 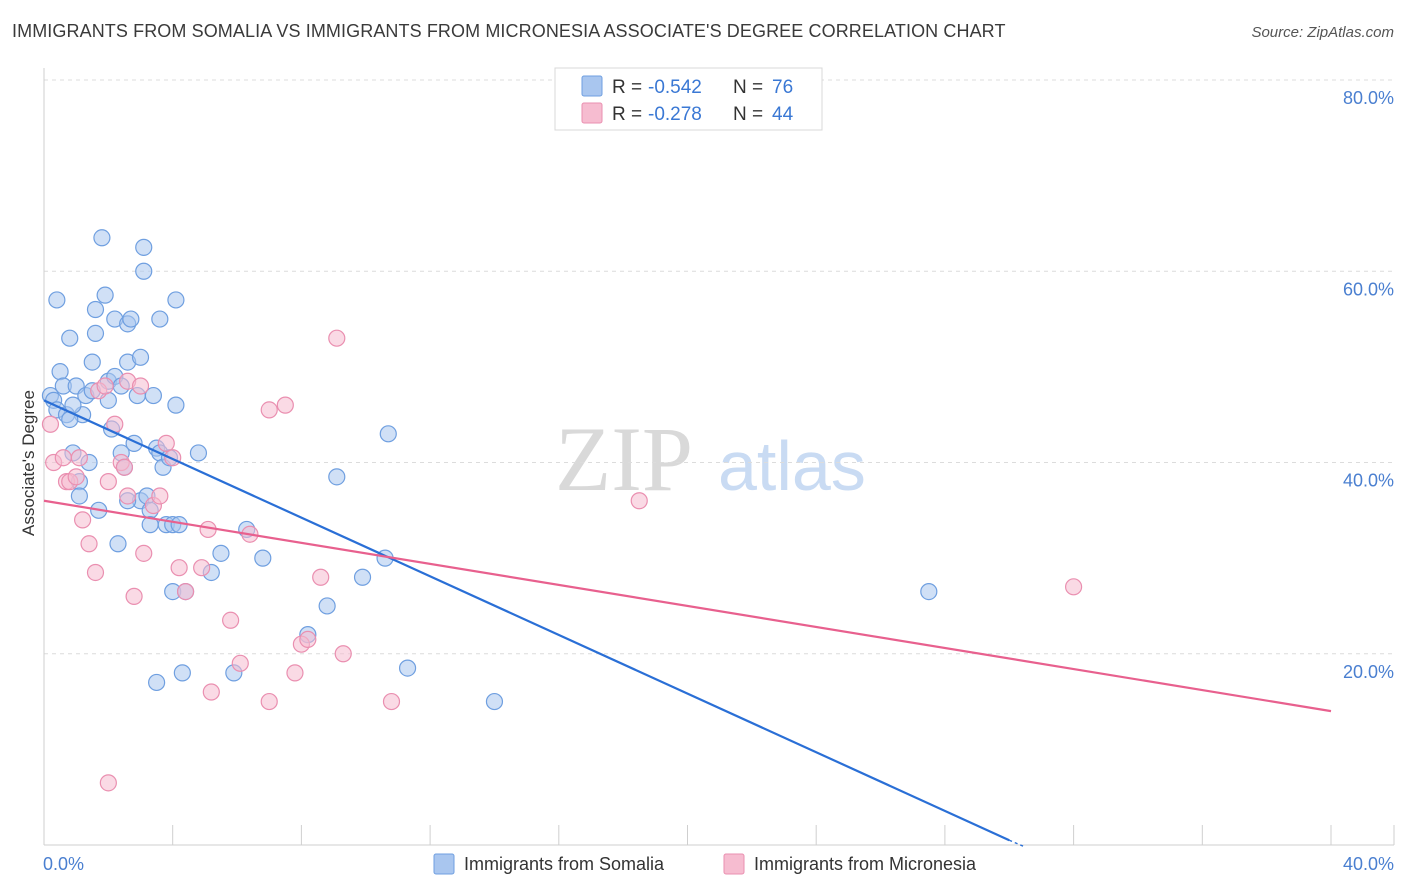 What do you see at coordinates (1368, 672) in the screenshot?
I see `y-tick-label: 20.0%` at bounding box center [1368, 672].